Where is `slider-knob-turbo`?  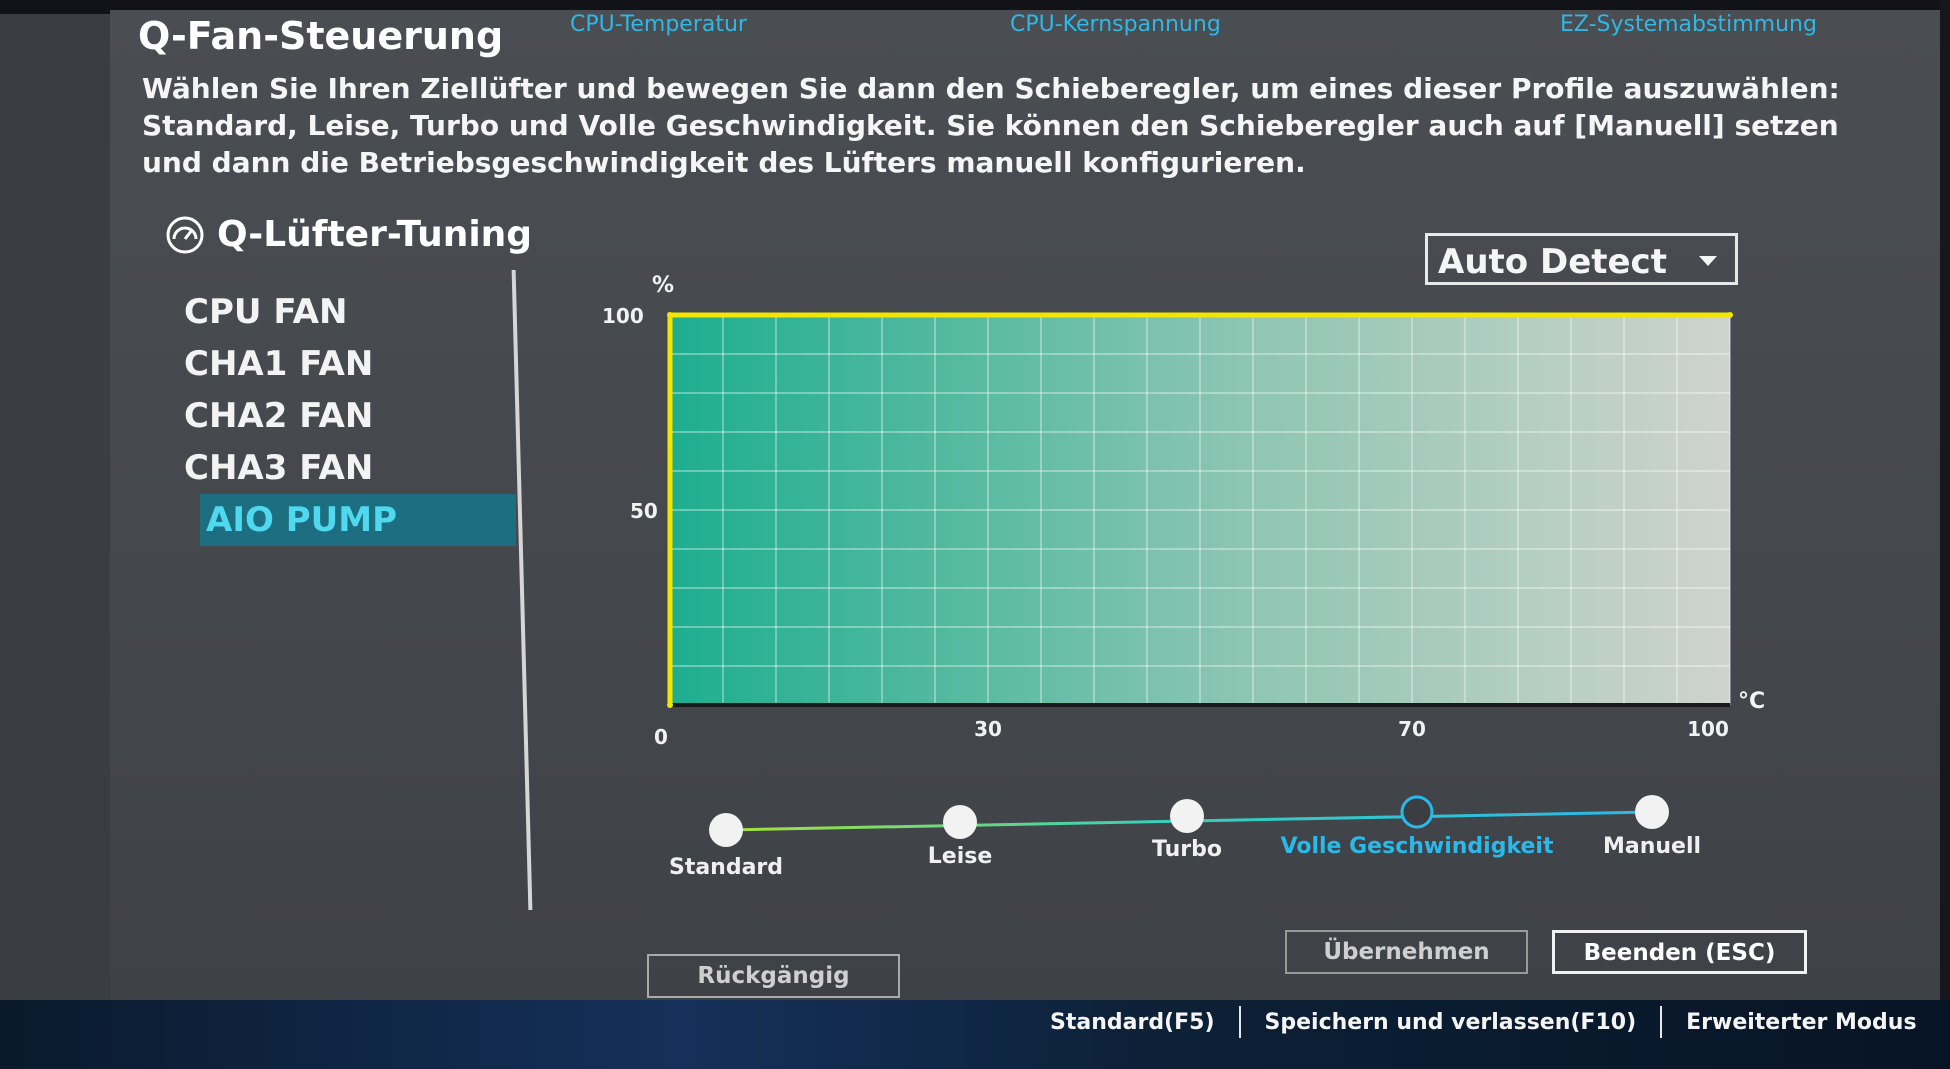
slider-knob-turbo is located at coordinates (1187, 816).